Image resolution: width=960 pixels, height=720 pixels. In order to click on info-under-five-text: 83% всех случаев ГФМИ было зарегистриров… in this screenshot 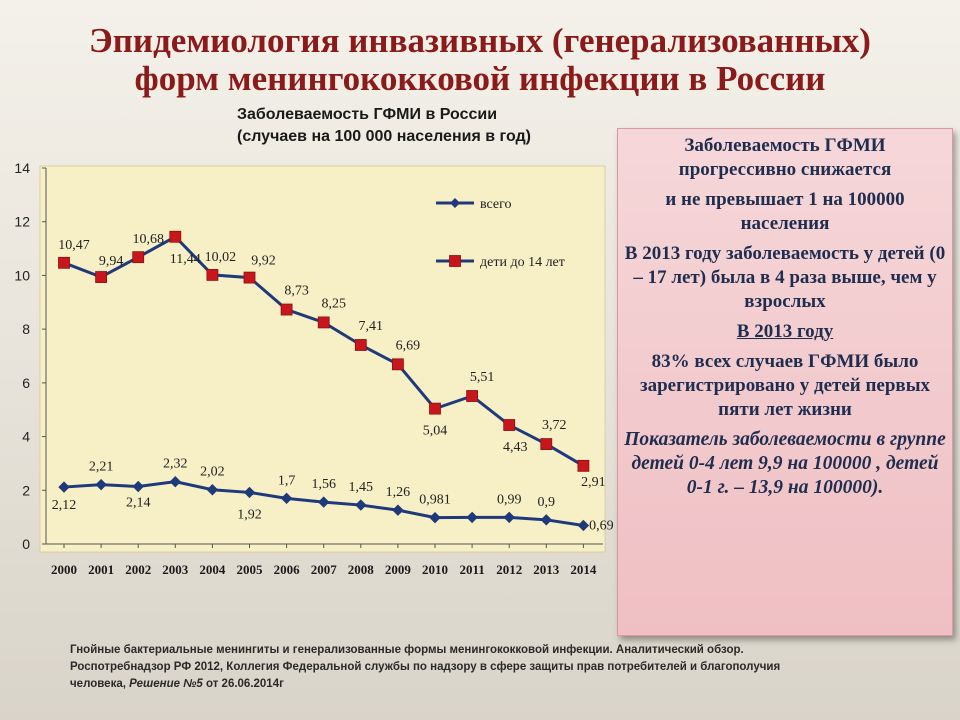, I will do `click(785, 385)`.